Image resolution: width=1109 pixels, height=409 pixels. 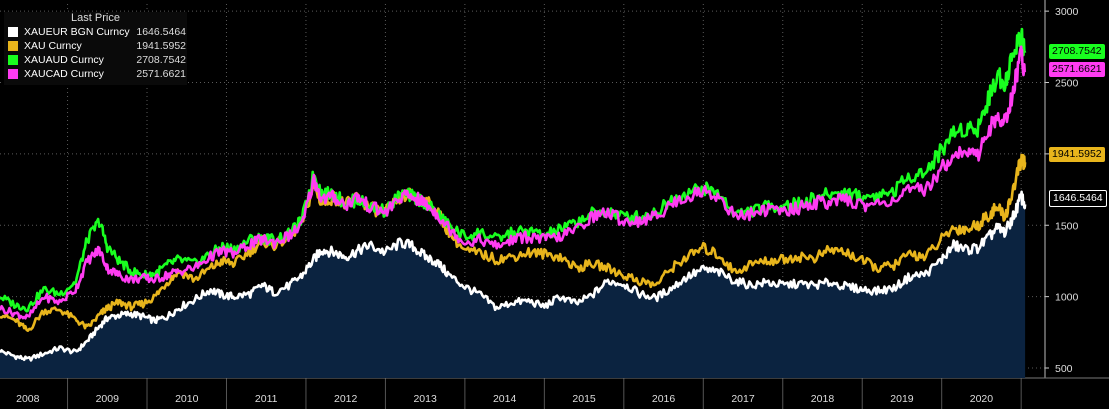 What do you see at coordinates (664, 399) in the screenshot?
I see `x-tick-label: 2016` at bounding box center [664, 399].